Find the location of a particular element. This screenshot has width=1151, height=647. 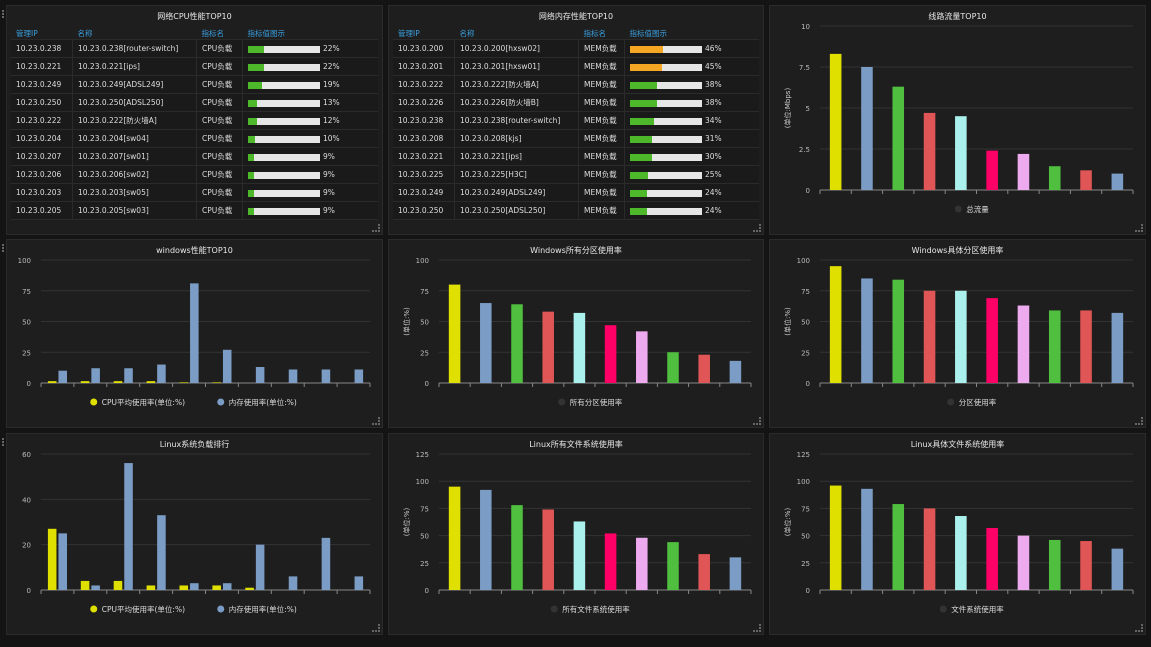

table-row: 10.23.0.222 10.23.0.222[防火墙A] MEM负载 38% is located at coordinates (576, 84).